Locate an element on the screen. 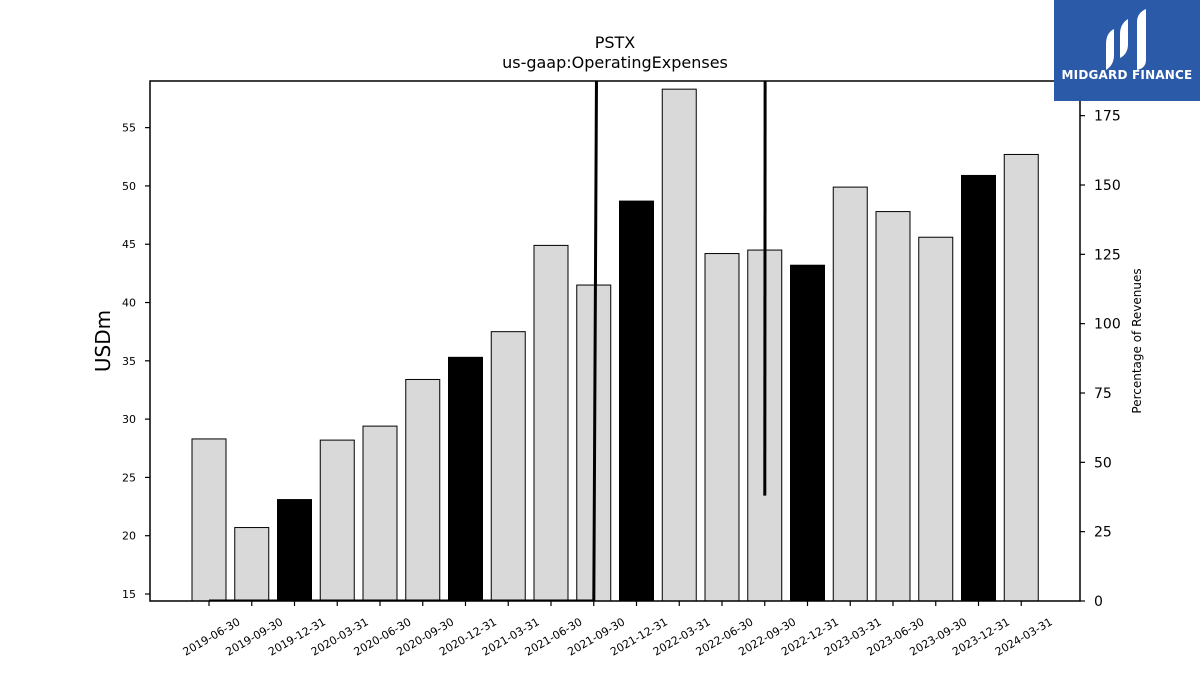 Image resolution: width=1200 pixels, height=675 pixels. y2-axis-label: Percentage of Revenues is located at coordinates (1137, 340).